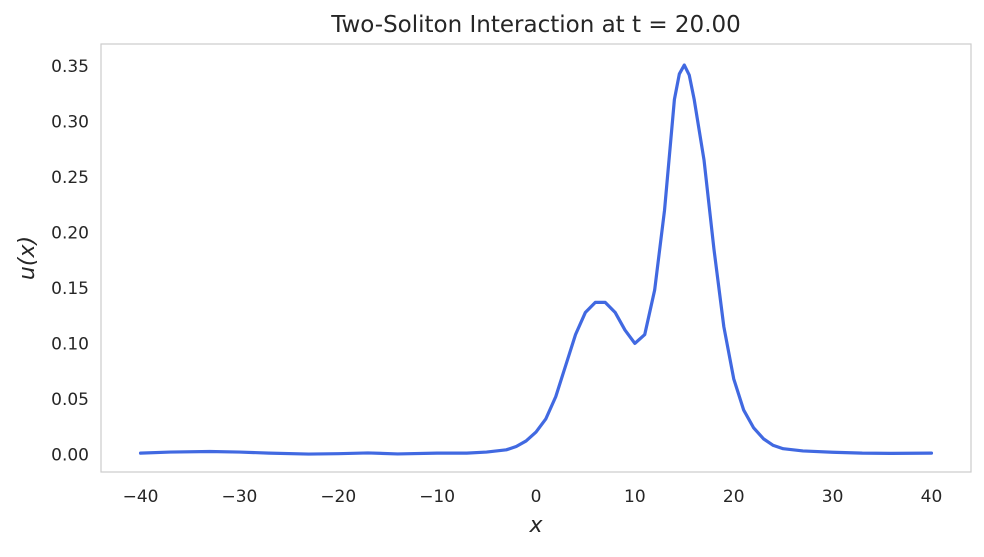 The width and height of the screenshot is (984, 557). I want to click on x-axis-label: x, so click(535, 525).